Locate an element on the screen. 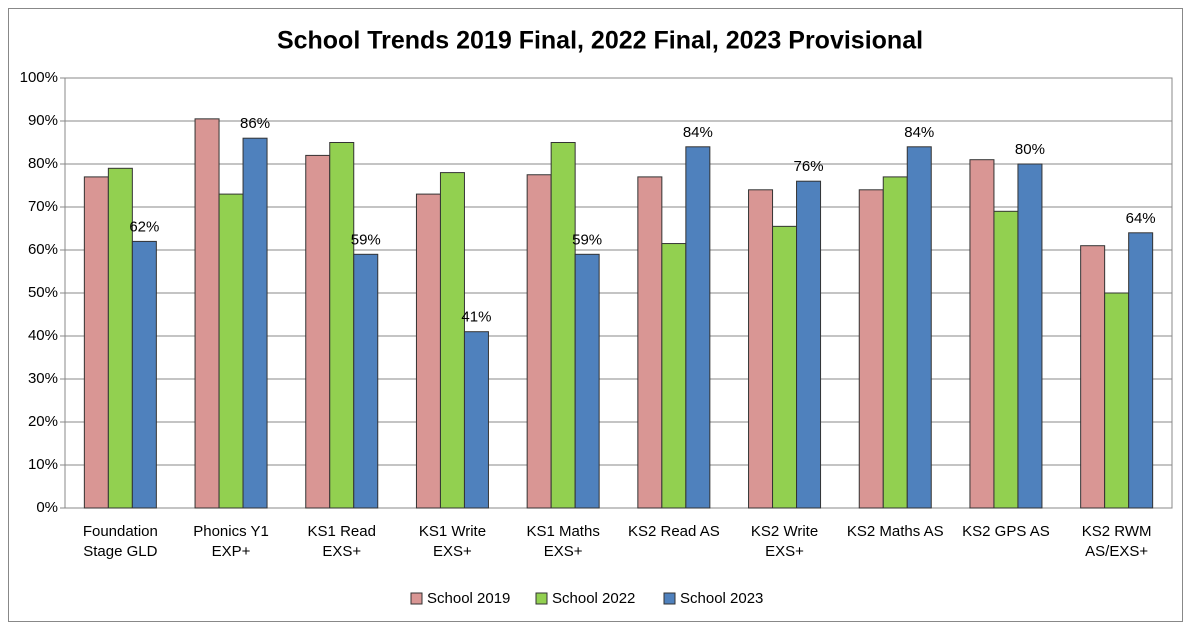 The image size is (1192, 631). x-tick-label: Foundation Stage GLD is located at coordinates (120, 541).